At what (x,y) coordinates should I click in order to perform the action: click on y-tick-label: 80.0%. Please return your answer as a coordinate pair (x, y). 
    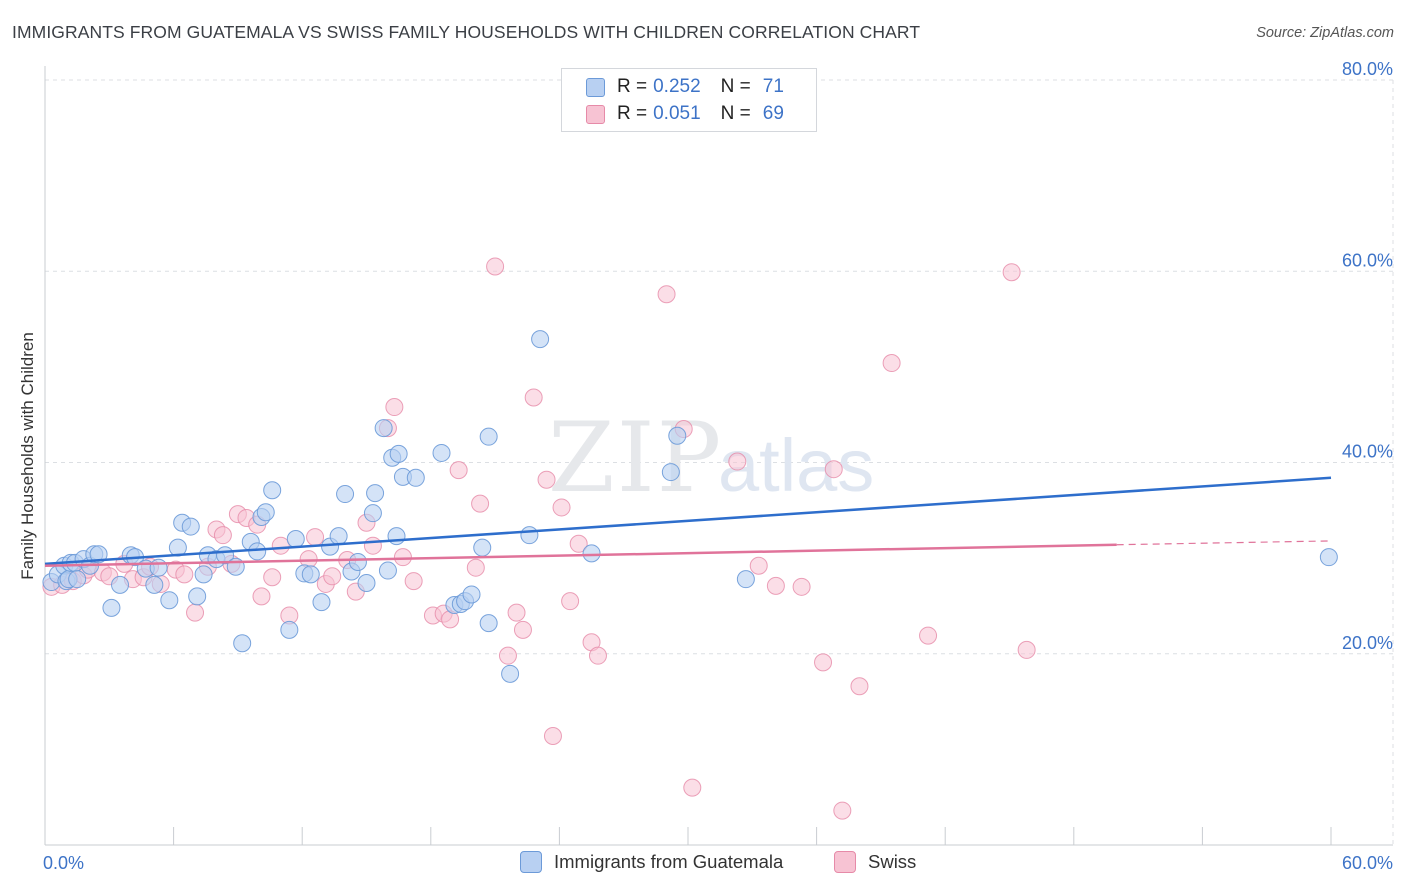
    Looking at the image, I should click on (1367, 69).